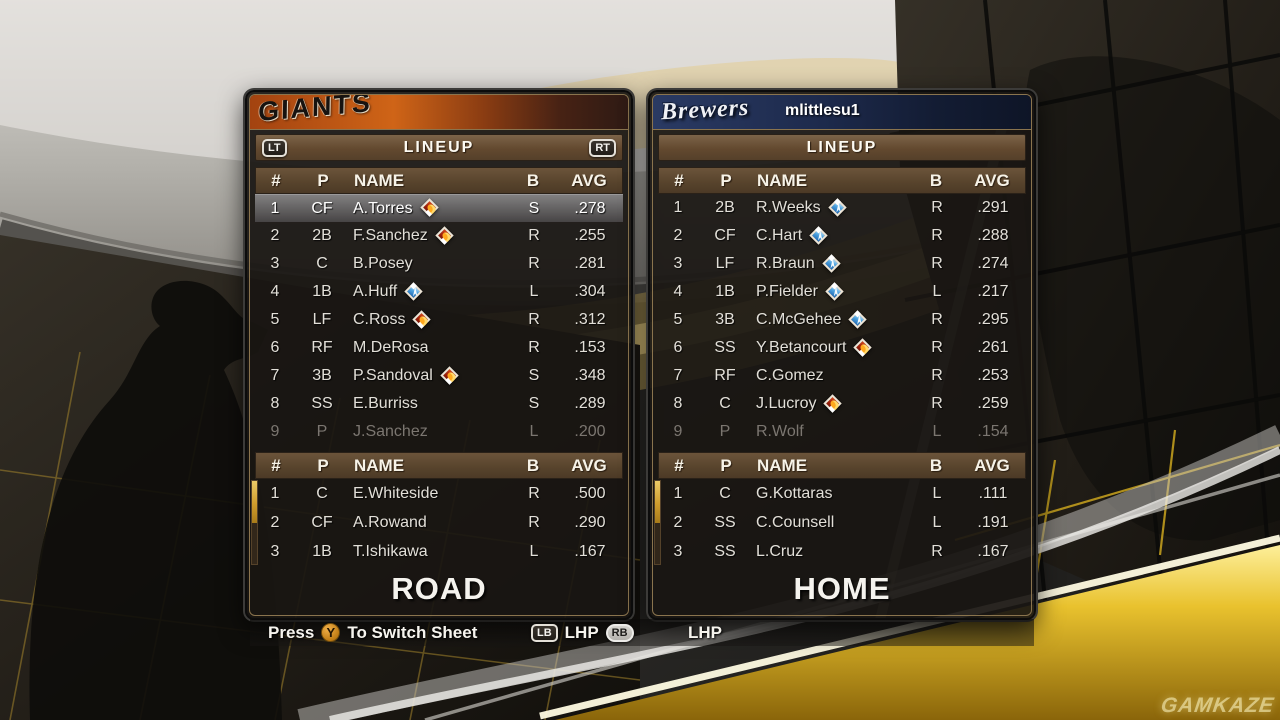  What do you see at coordinates (379, 180) in the screenshot?
I see `column-name: NAME` at bounding box center [379, 180].